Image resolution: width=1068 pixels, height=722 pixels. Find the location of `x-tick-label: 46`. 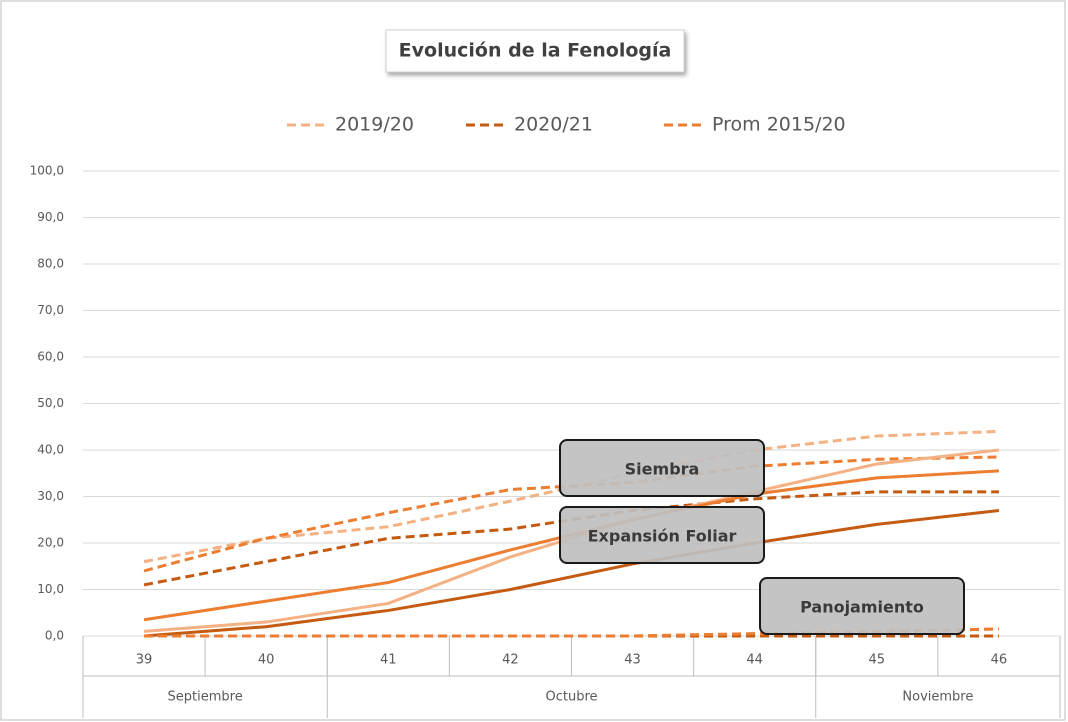

x-tick-label: 46 is located at coordinates (999, 660).